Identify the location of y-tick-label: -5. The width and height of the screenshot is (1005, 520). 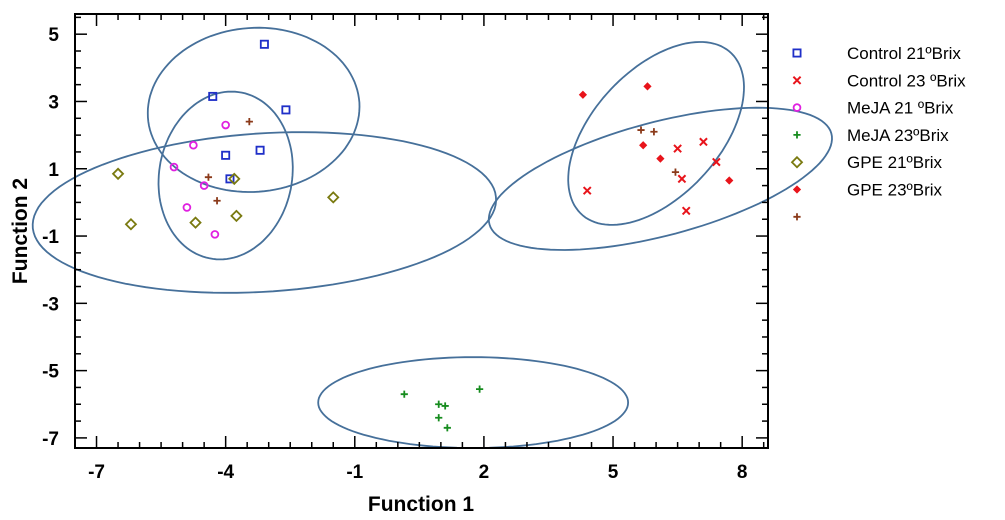
(50, 372).